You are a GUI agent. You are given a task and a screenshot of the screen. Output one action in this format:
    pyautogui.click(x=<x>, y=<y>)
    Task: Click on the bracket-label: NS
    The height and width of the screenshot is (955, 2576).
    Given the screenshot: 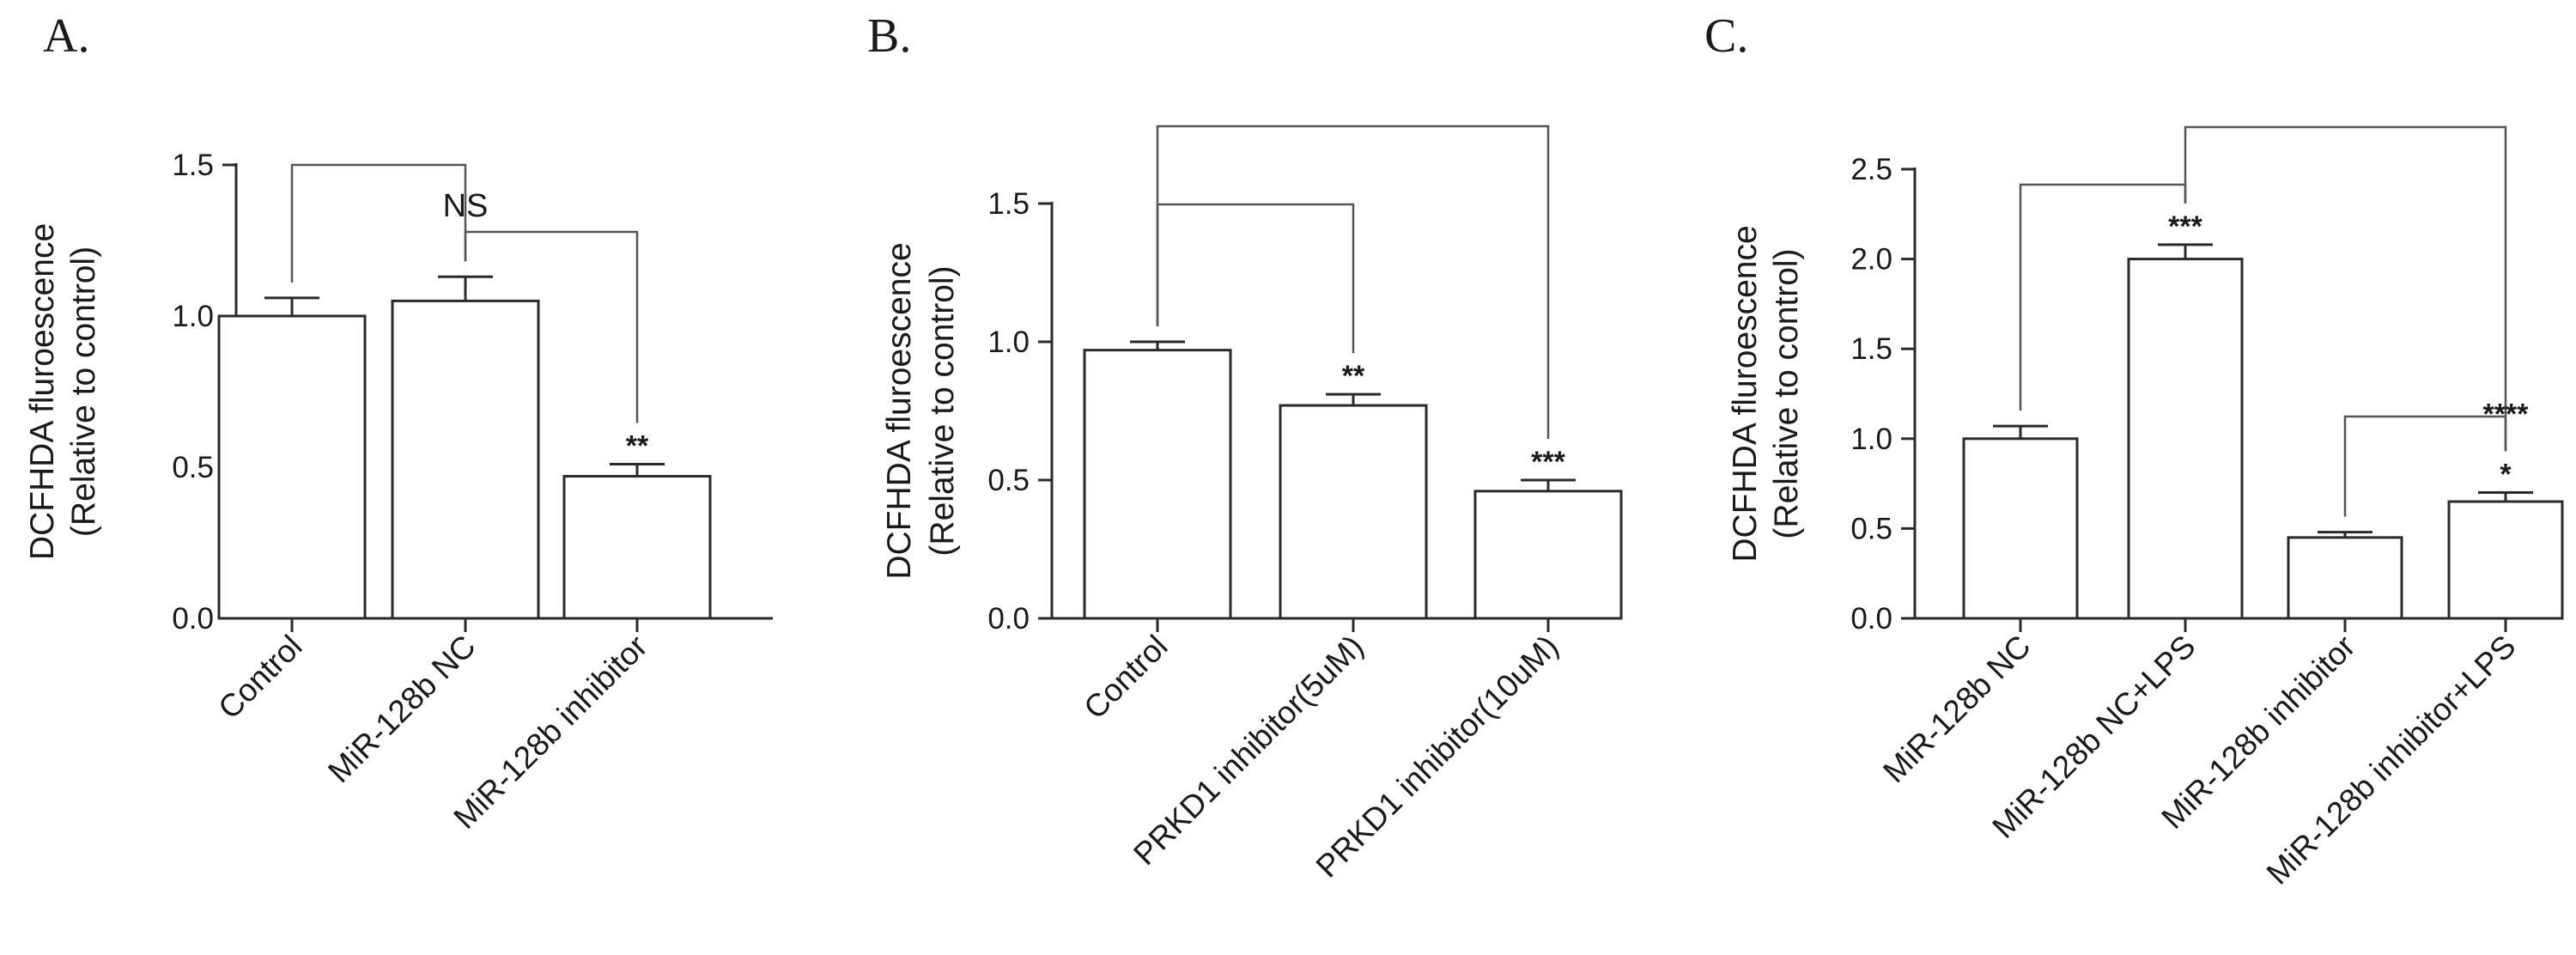 What is the action you would take?
    pyautogui.click(x=466, y=206)
    